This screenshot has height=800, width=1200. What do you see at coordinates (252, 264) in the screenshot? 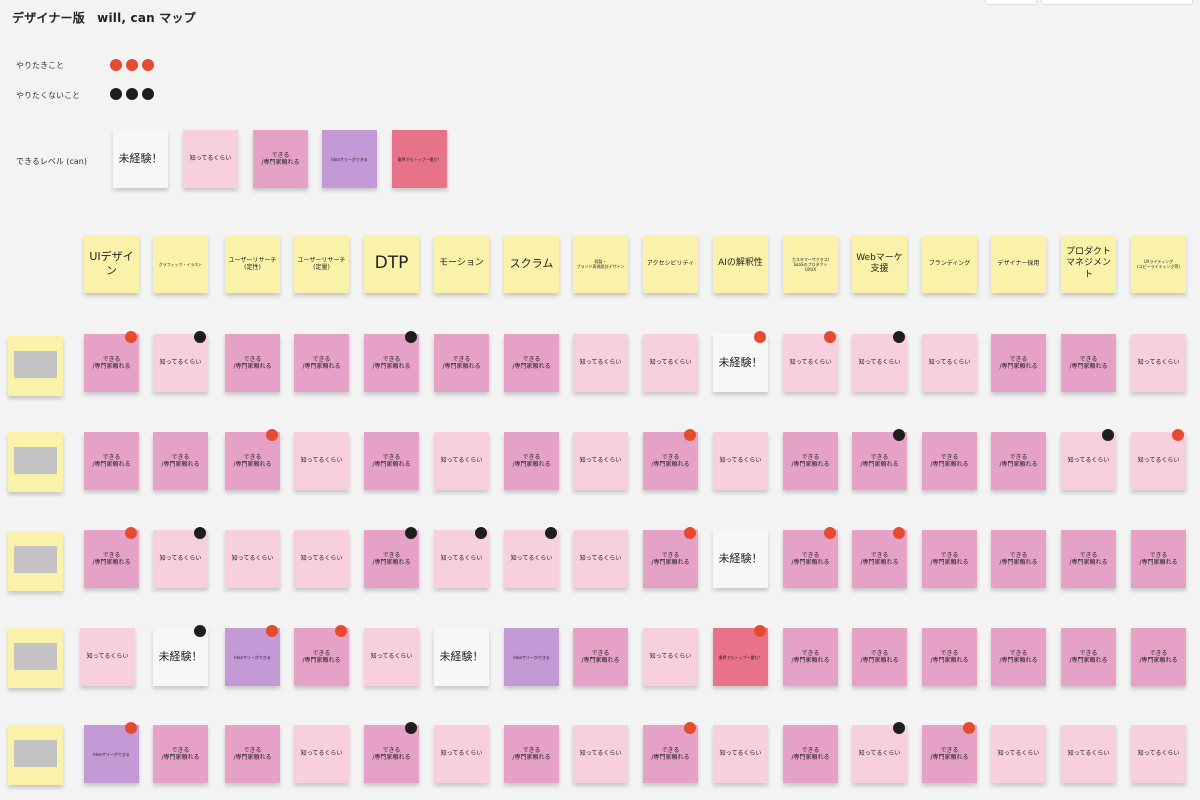
I see `skill-sticky: ユーザーリサーチ (定性)` at bounding box center [252, 264].